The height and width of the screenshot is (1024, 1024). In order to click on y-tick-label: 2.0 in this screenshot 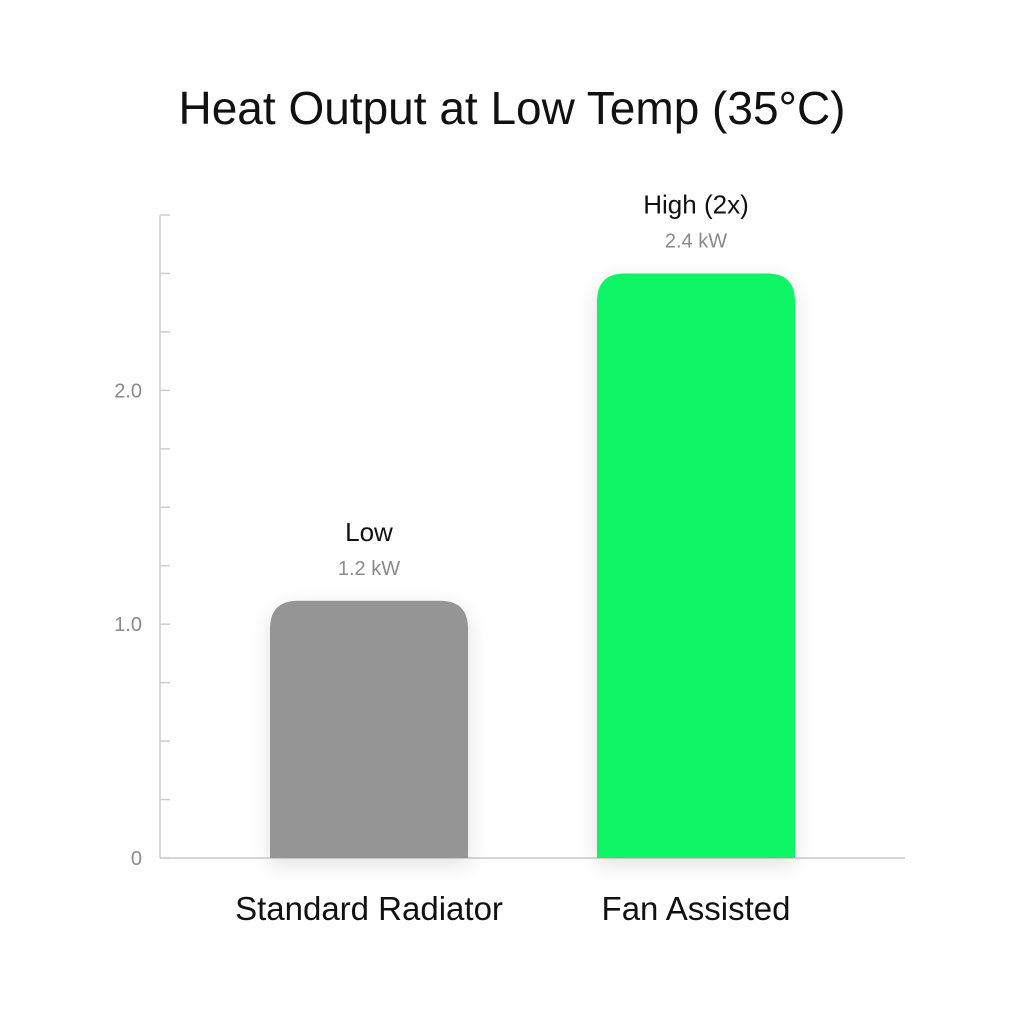, I will do `click(128, 391)`.